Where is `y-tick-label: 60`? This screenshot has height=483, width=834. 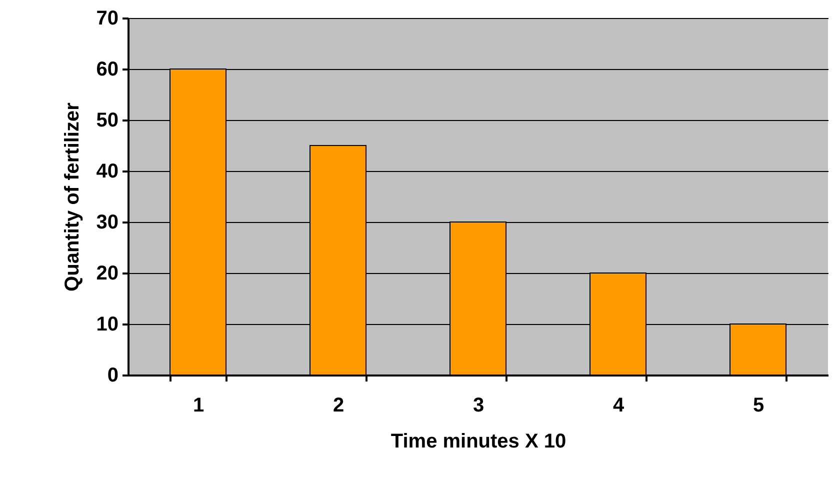 y-tick-label: 60 is located at coordinates (107, 69).